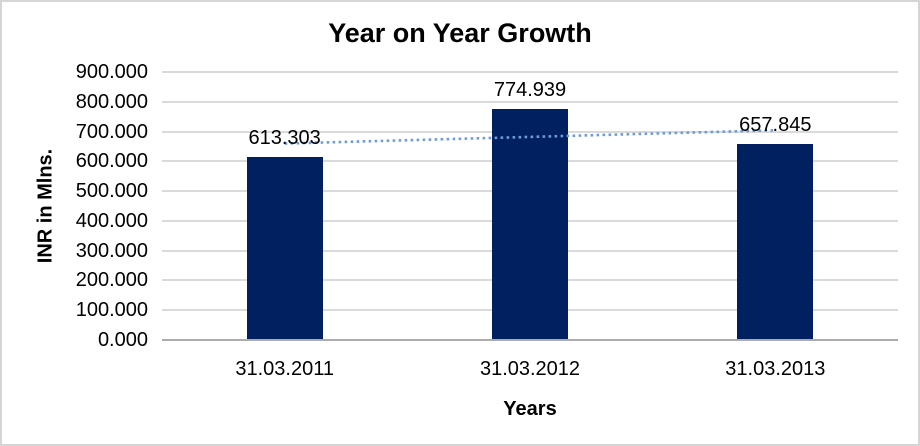  I want to click on x-axis-title: Years, so click(530, 409).